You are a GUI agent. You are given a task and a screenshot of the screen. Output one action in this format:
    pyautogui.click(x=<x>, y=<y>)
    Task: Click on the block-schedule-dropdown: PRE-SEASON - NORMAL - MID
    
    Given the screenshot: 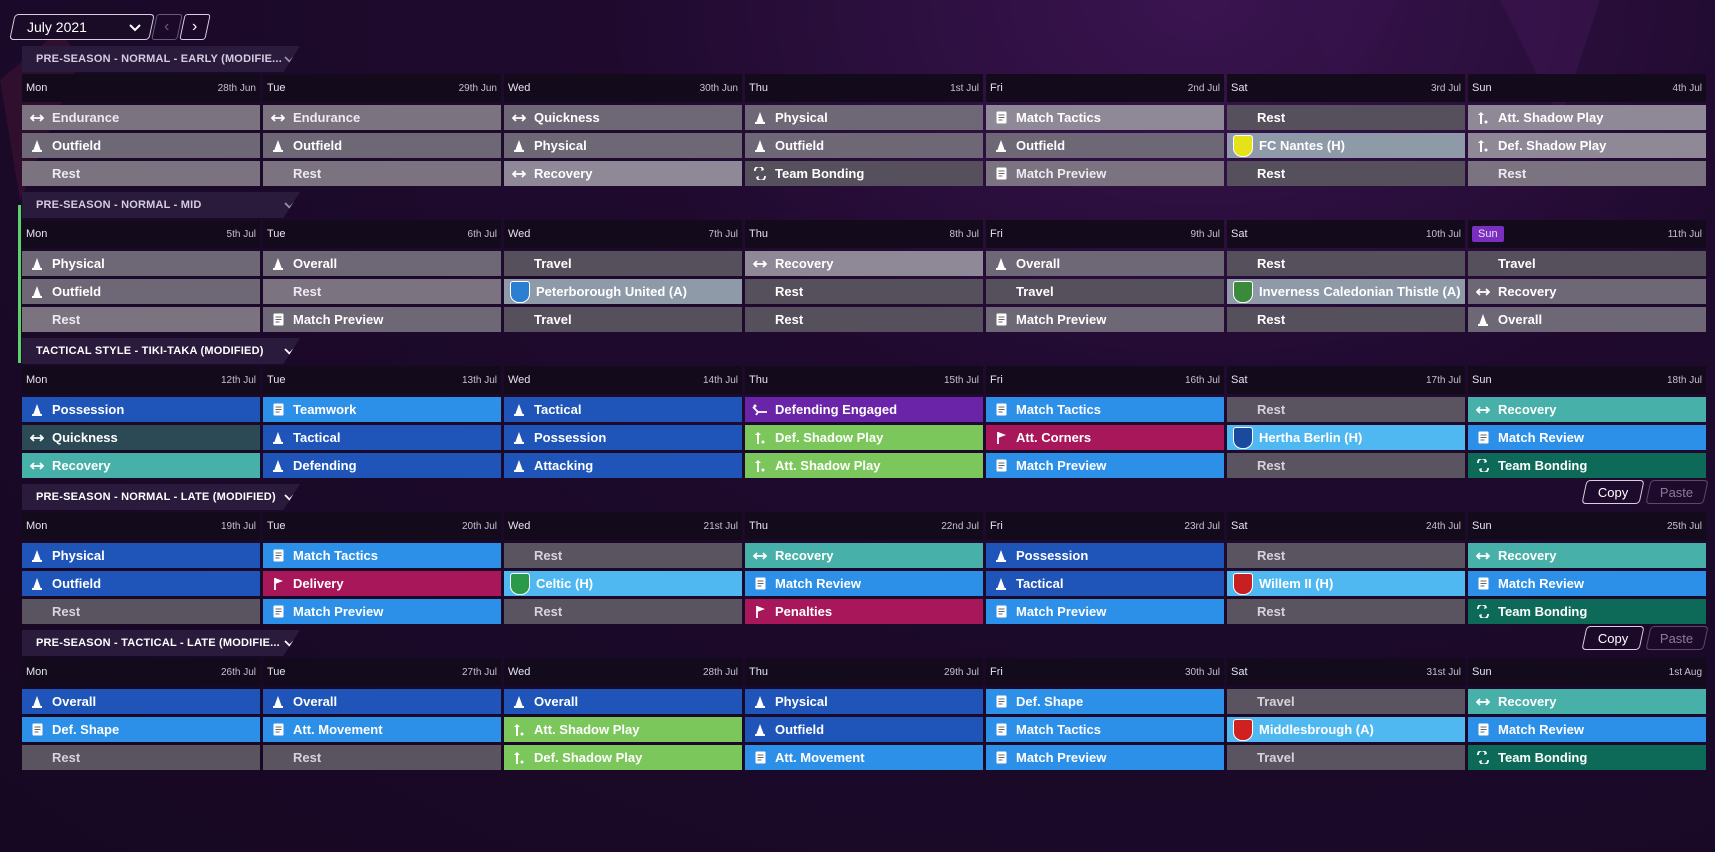 What is the action you would take?
    pyautogui.click(x=161, y=205)
    